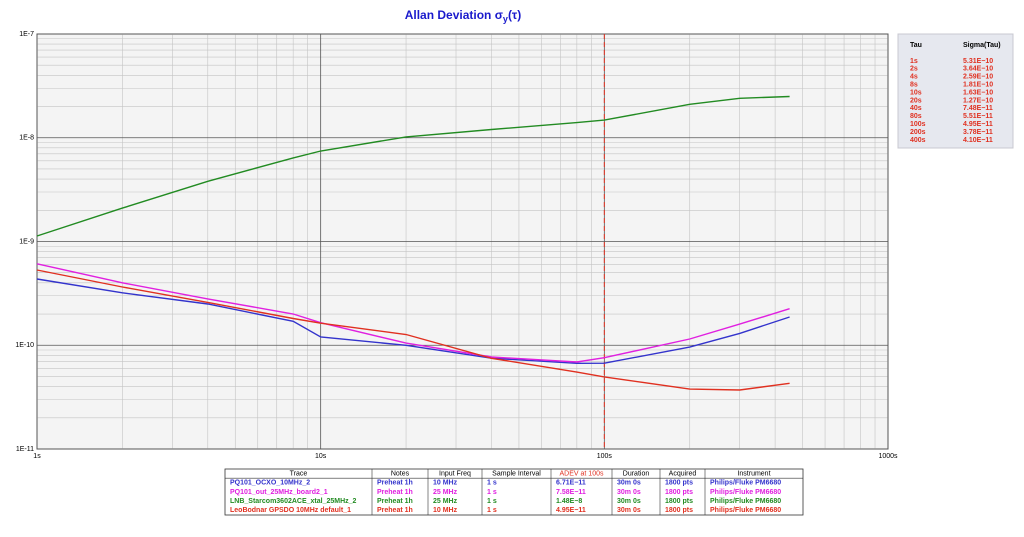 Image resolution: width=1024 pixels, height=537 pixels. I want to click on table-cell: 1.81E−10, so click(978, 85).